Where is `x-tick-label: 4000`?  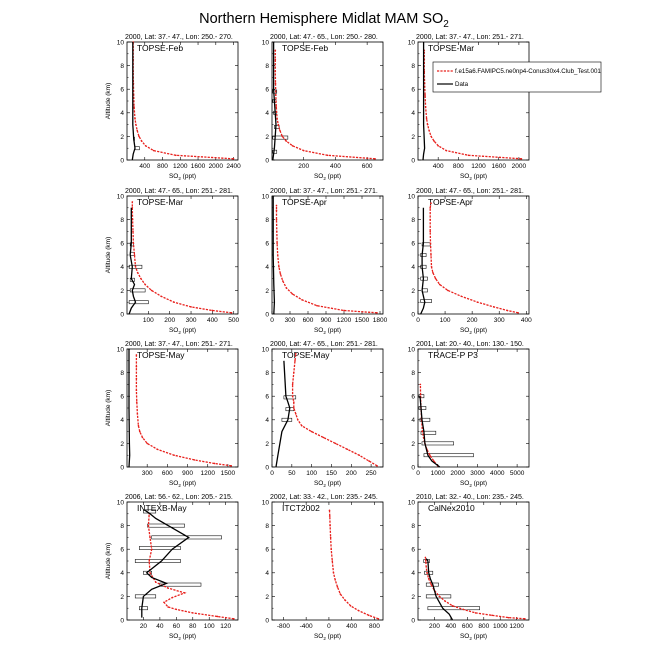 x-tick-label: 4000 is located at coordinates (497, 473).